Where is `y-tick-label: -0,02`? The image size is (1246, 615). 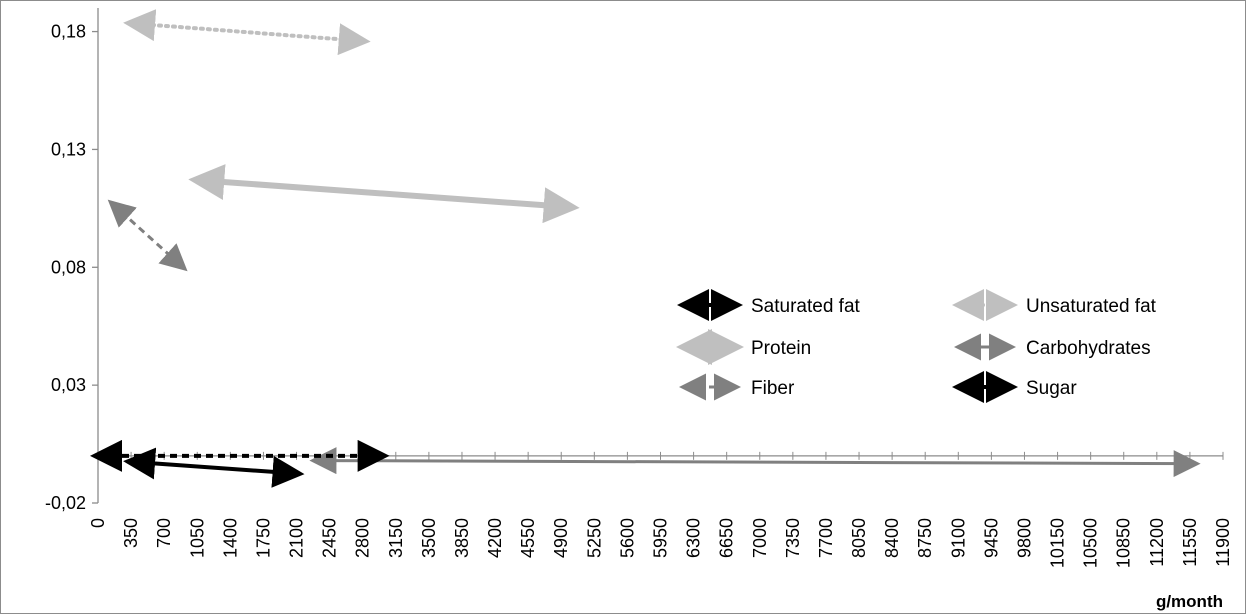 y-tick-label: -0,02 is located at coordinates (65, 503).